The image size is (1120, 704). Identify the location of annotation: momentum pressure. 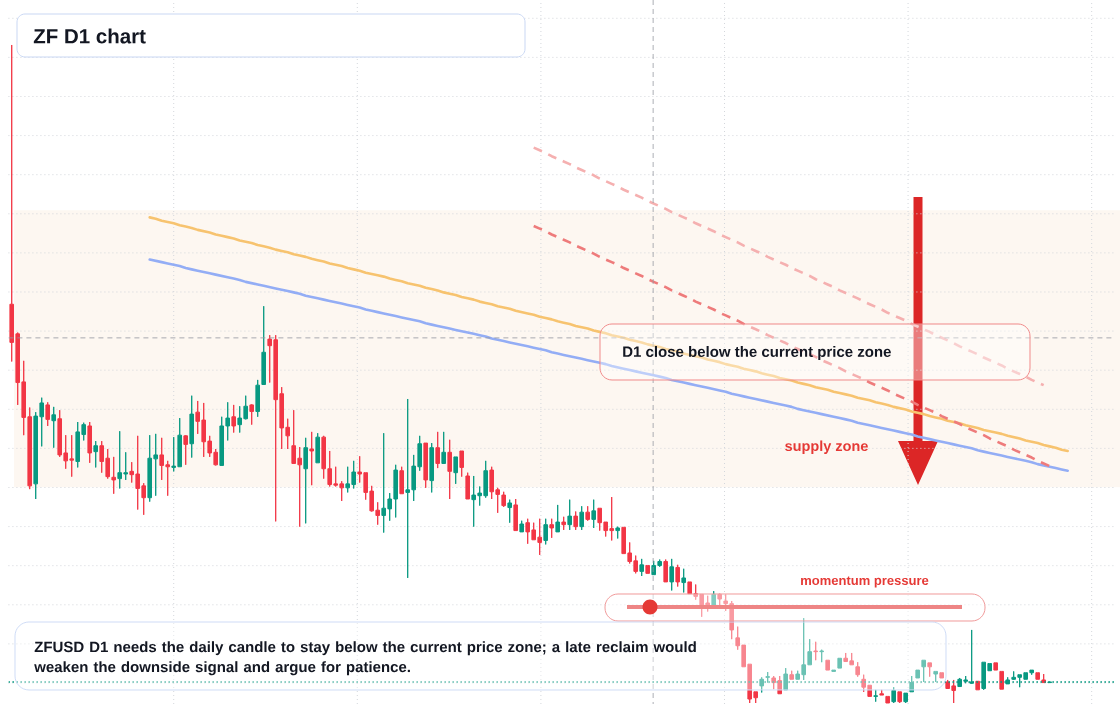
(865, 582).